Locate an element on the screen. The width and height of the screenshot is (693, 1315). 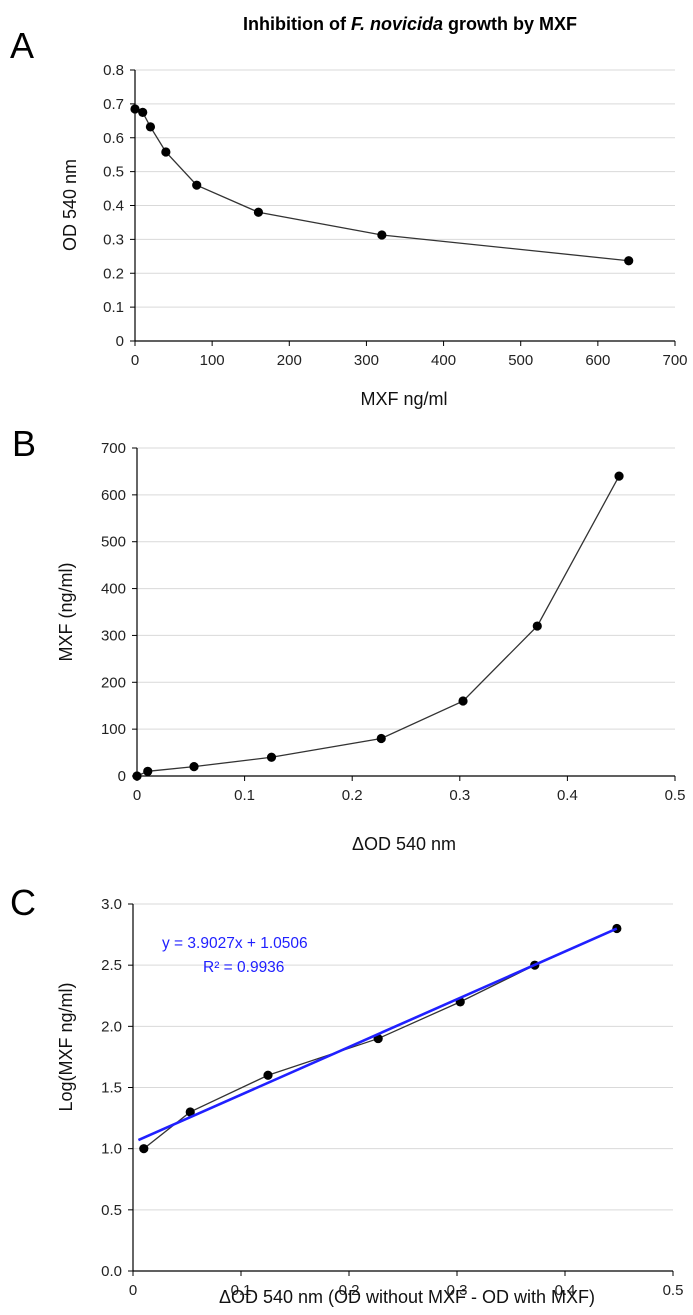
panel-c-ylabel: Log(MXF ng/ml) is located at coordinates (66, 1046).